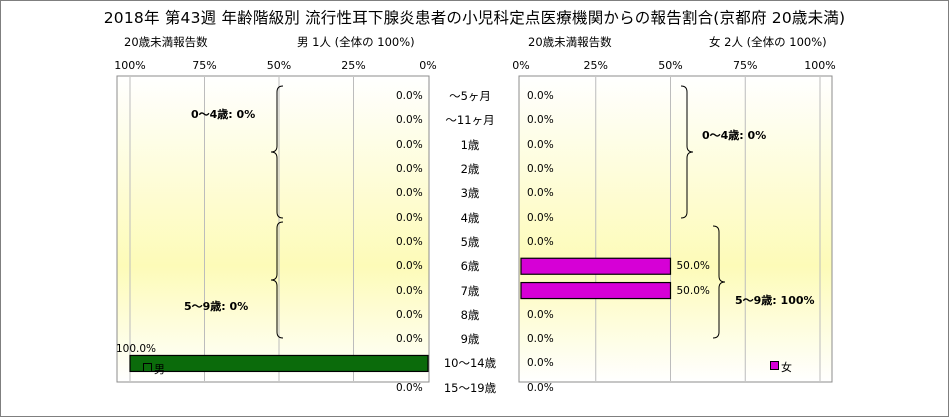  Describe the element at coordinates (719, 282) in the screenshot. I see `female-group-5-9-brace` at that location.